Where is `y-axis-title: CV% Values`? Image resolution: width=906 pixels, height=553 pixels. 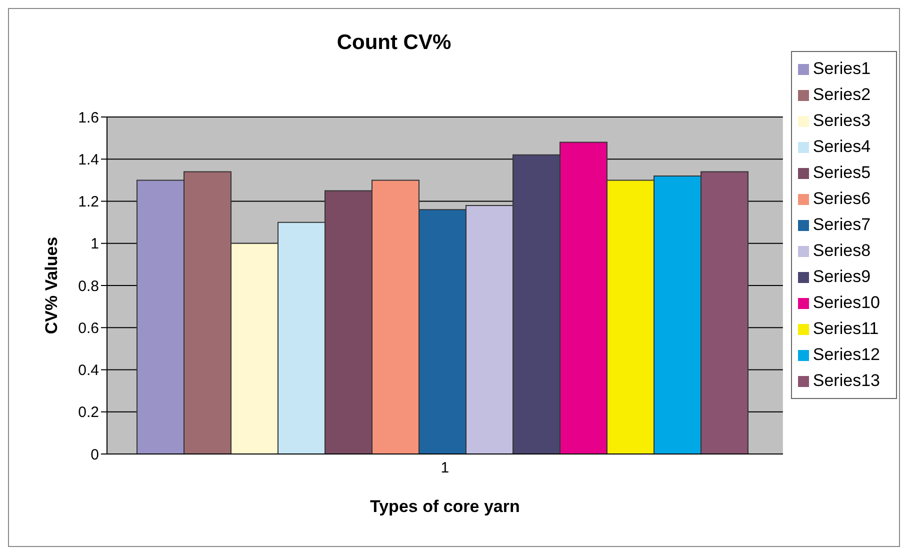 y-axis-title: CV% Values is located at coordinates (52, 285).